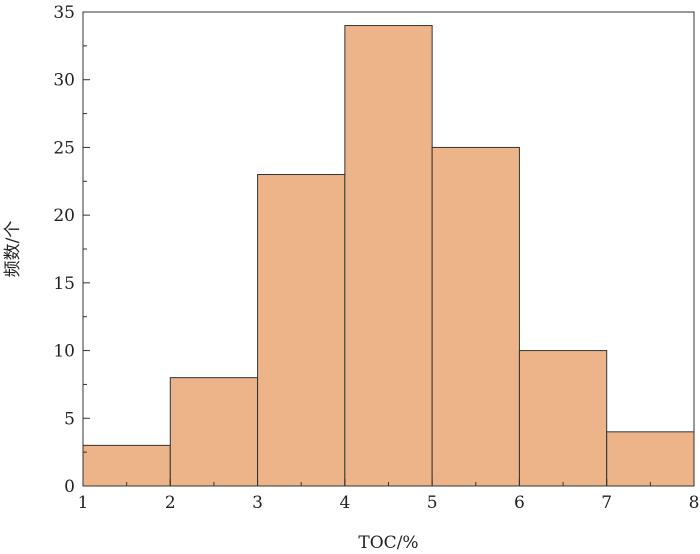 The image size is (700, 554). Describe the element at coordinates (519, 503) in the screenshot. I see `x-tick-label: 6` at that location.